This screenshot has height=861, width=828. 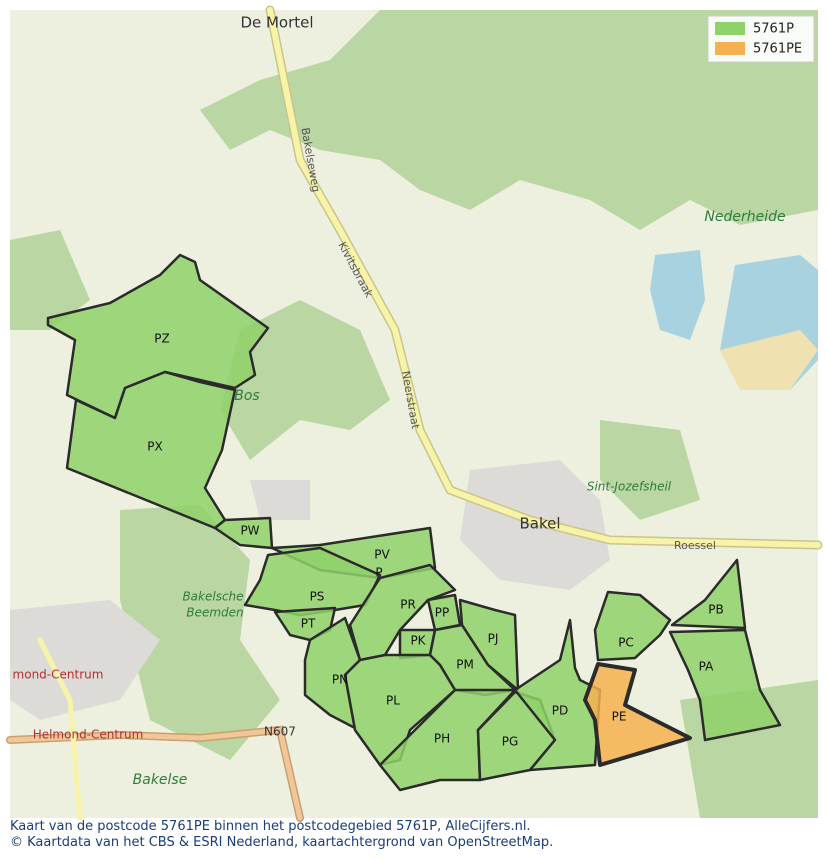 I want to click on place-label: De Mortel, so click(x=276, y=23).